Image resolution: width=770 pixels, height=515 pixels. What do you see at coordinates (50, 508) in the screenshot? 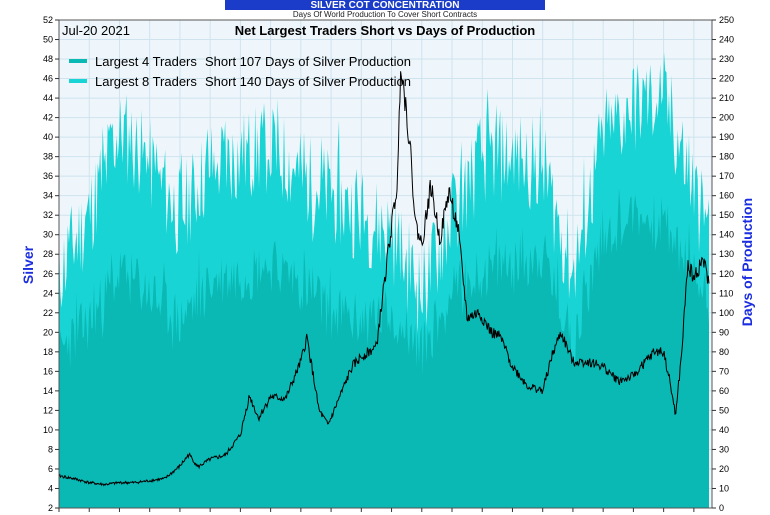
I see `left-tick-label: 2` at bounding box center [50, 508].